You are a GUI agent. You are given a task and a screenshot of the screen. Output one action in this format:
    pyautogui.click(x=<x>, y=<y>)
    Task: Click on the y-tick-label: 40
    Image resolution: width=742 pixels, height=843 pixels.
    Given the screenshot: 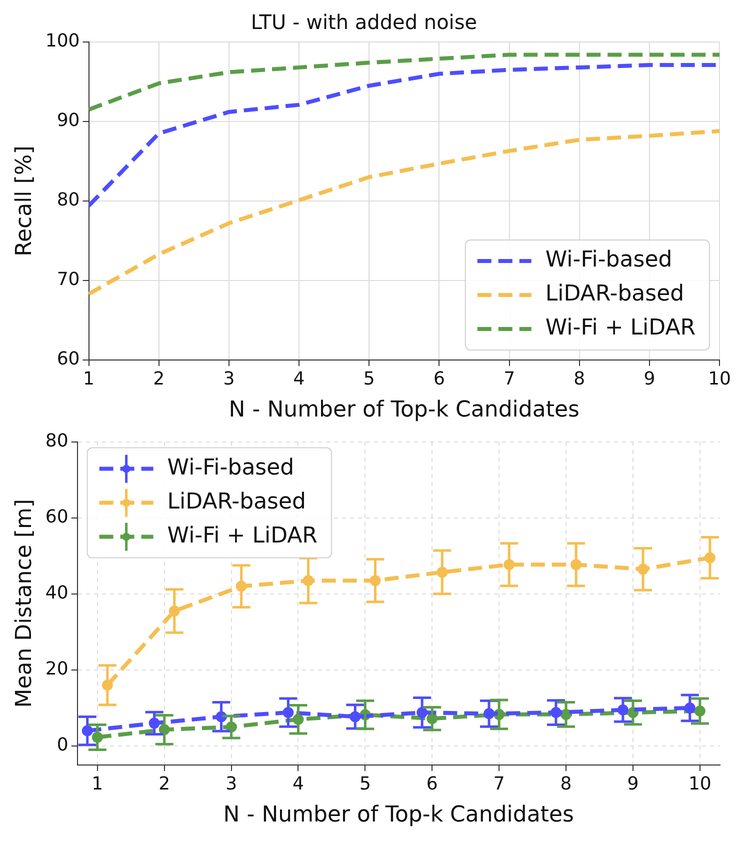 What is the action you would take?
    pyautogui.click(x=56, y=593)
    